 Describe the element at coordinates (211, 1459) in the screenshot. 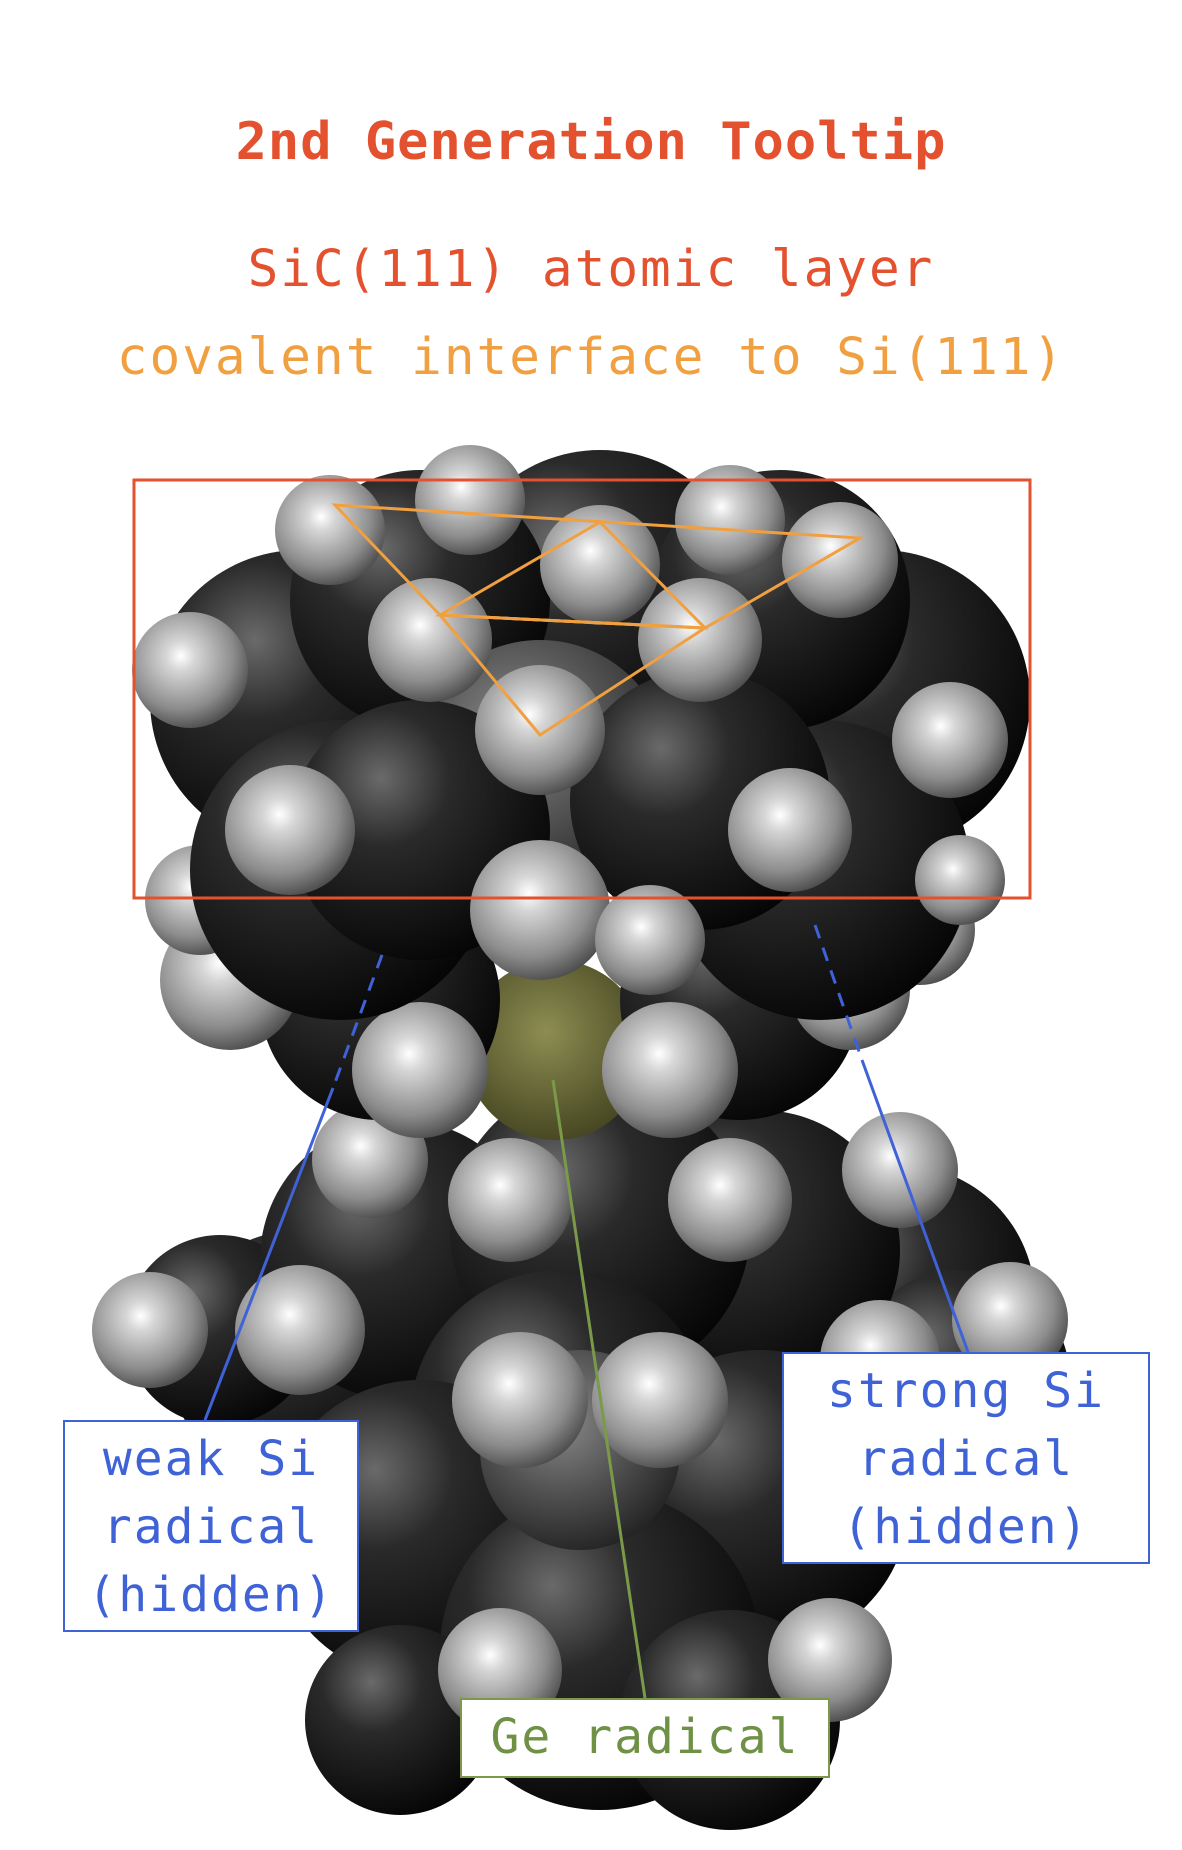

I see `weak-label-line-1: weak Si` at that location.